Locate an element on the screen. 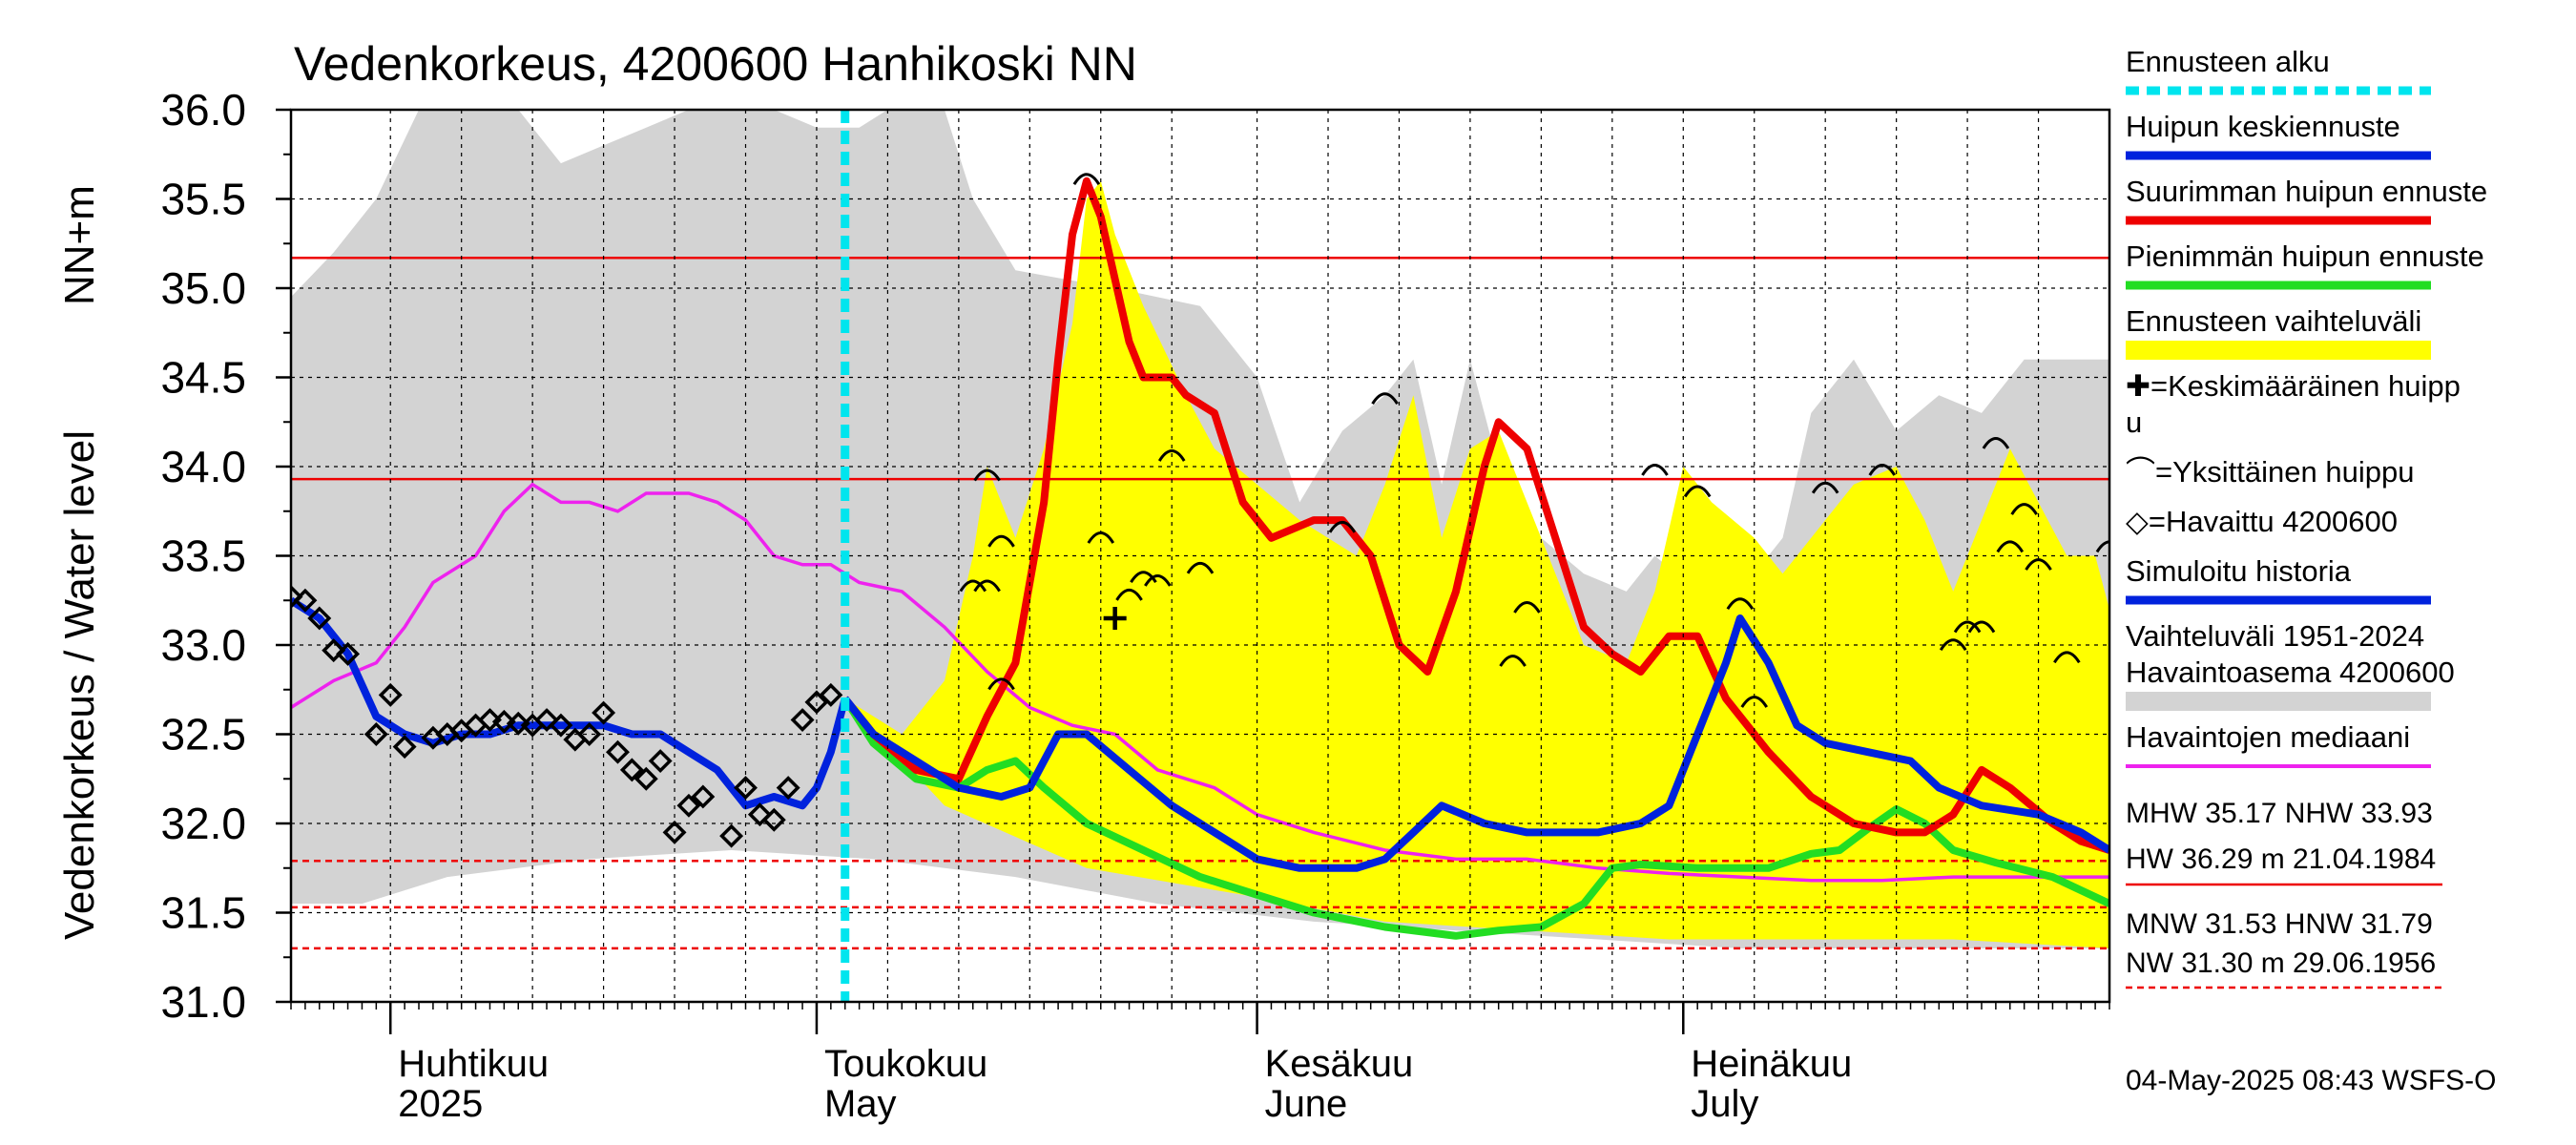 The image size is (2576, 1145). legend-label: Vaihteluväli 1951-2024 is located at coordinates (2275, 636).